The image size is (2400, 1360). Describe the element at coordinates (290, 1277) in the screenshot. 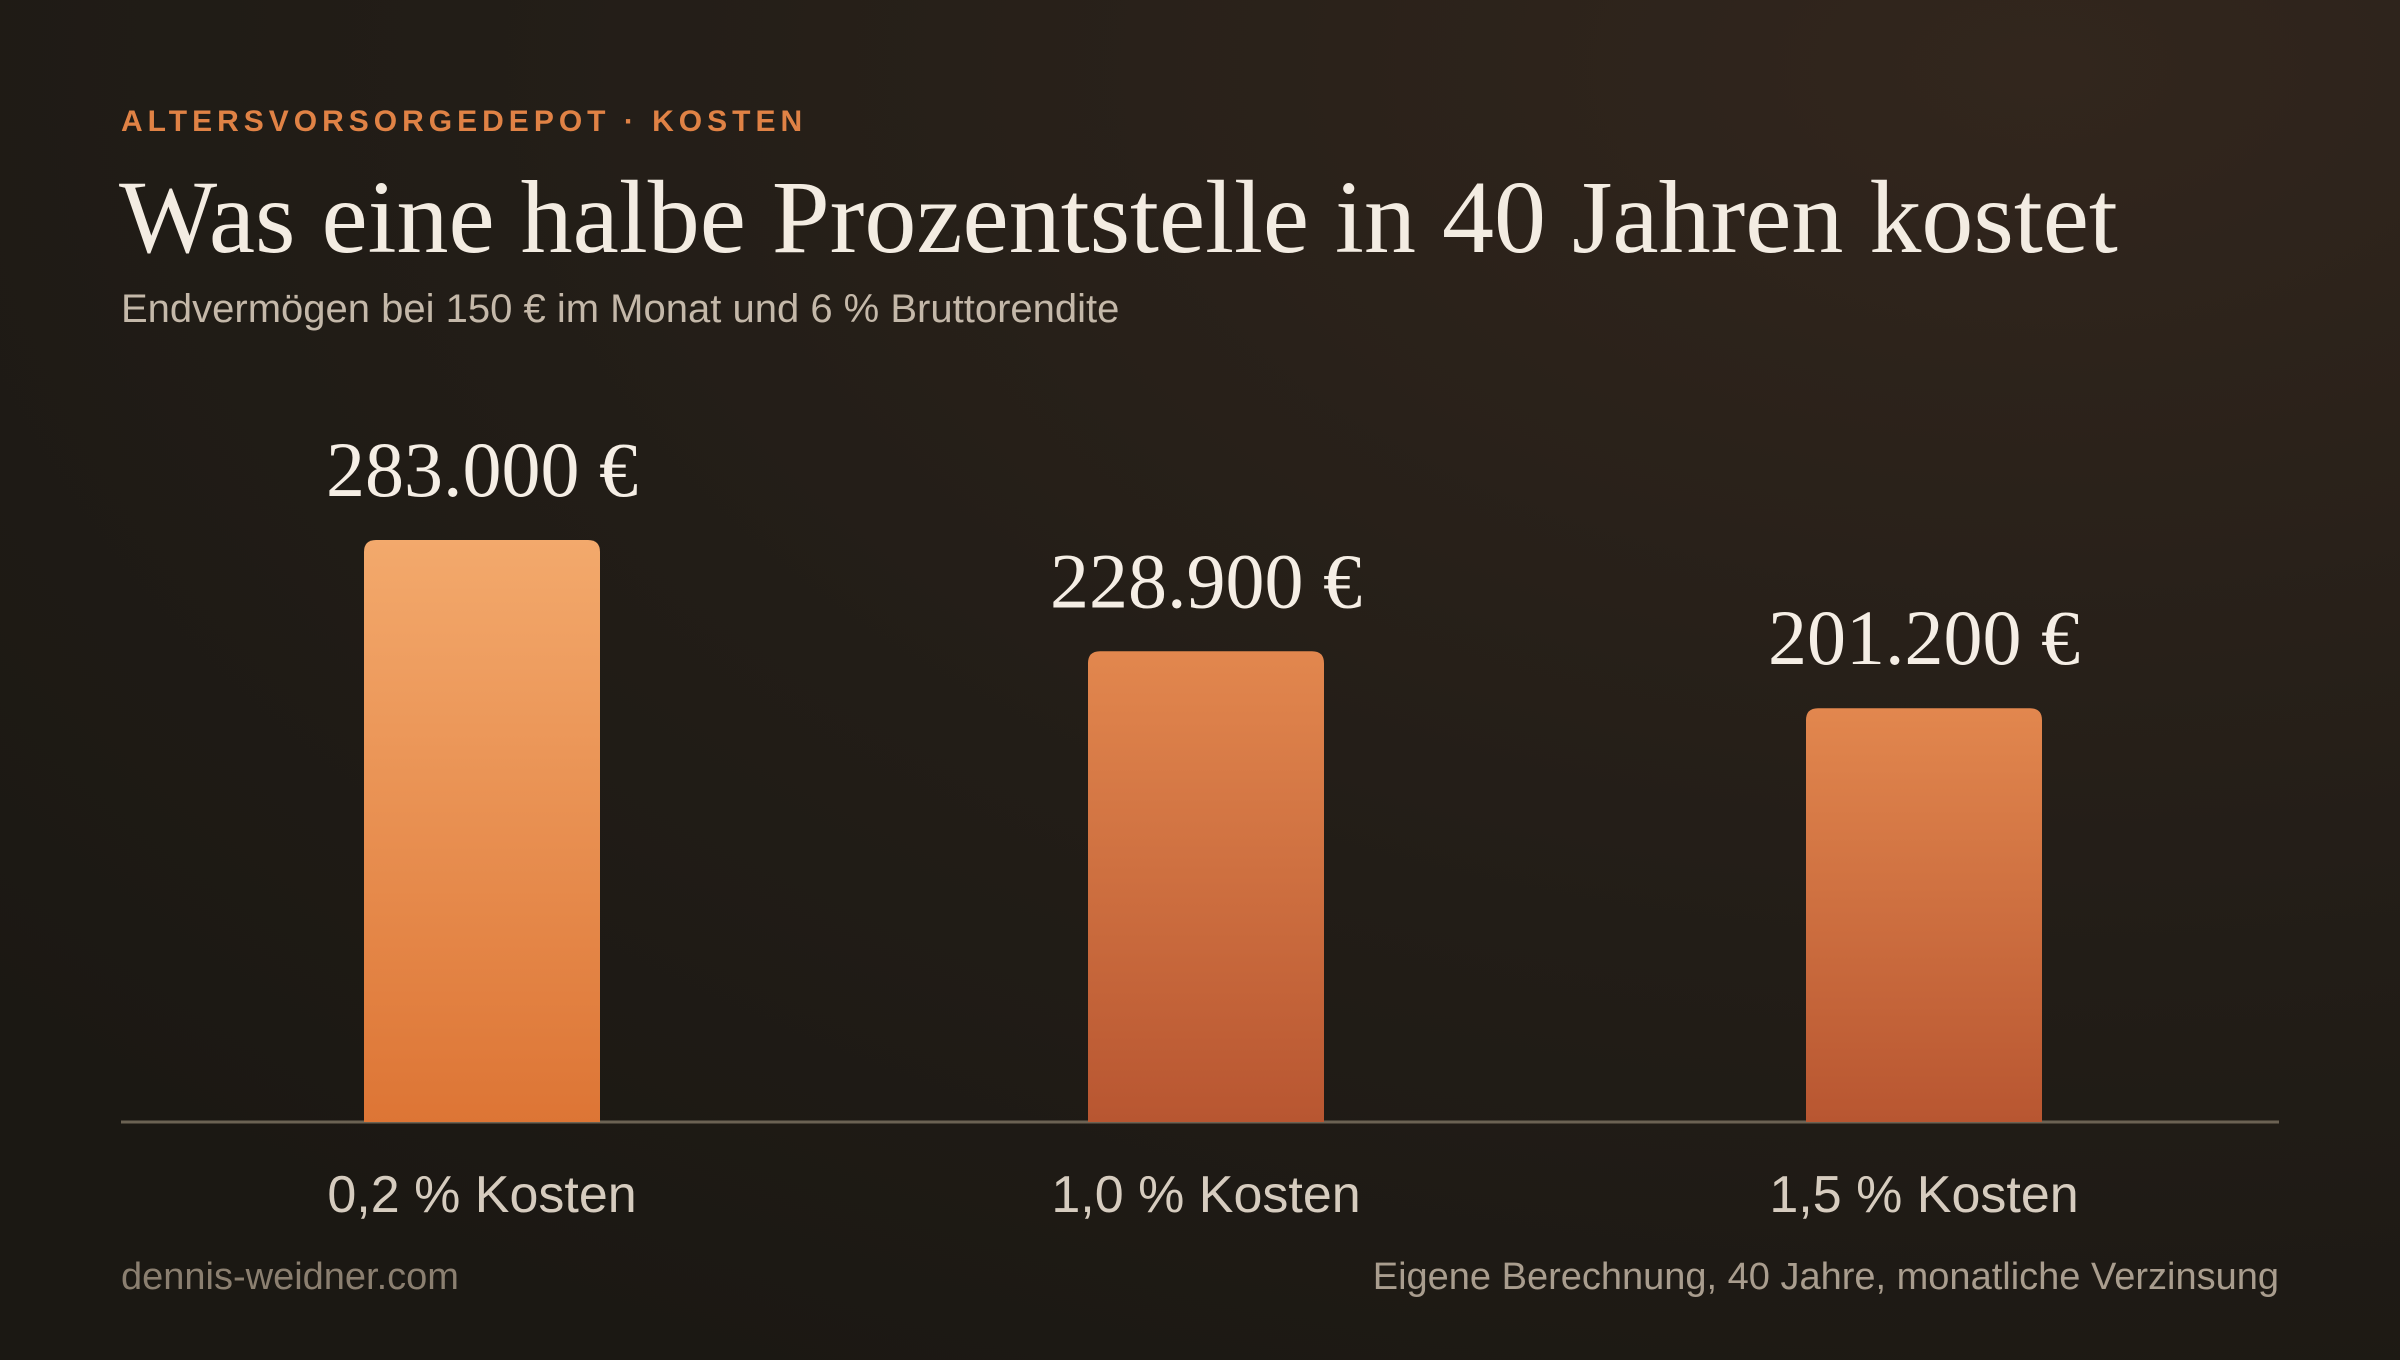

I see `credit: dennis-weidner.com` at that location.